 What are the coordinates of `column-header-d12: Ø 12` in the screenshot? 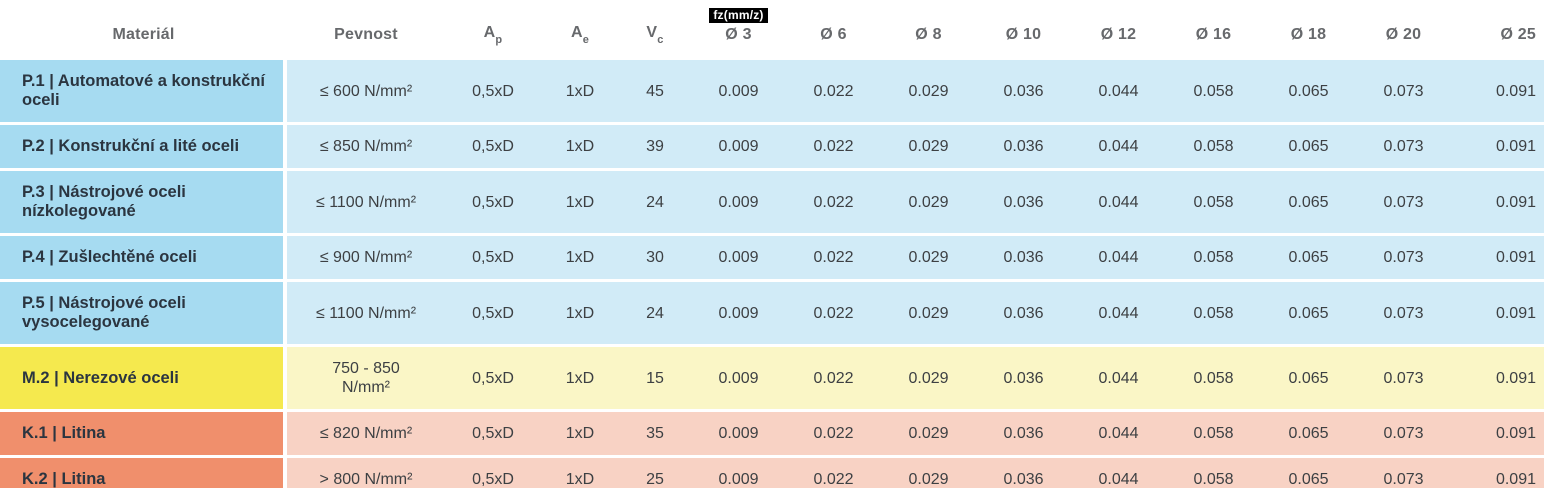 It's located at (1118, 28).